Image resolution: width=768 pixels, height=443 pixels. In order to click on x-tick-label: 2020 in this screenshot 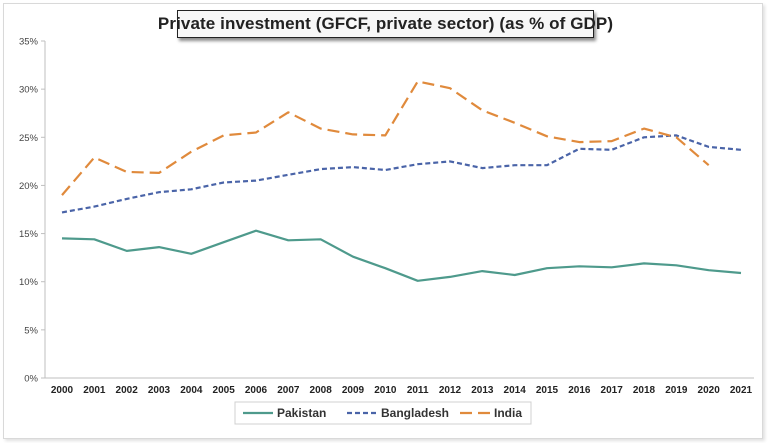, I will do `click(709, 390)`.